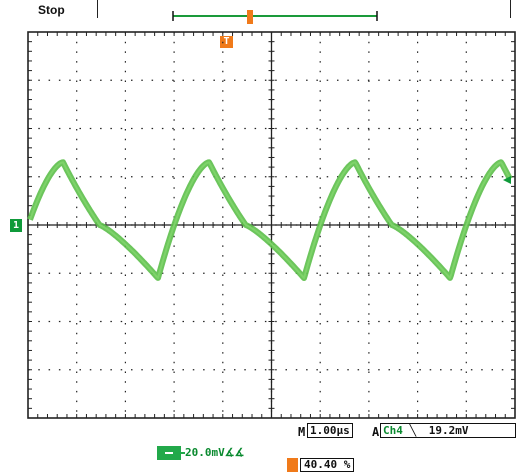 The image size is (519, 473). I want to click on trigger-channel: Ch4, so click(393, 430).